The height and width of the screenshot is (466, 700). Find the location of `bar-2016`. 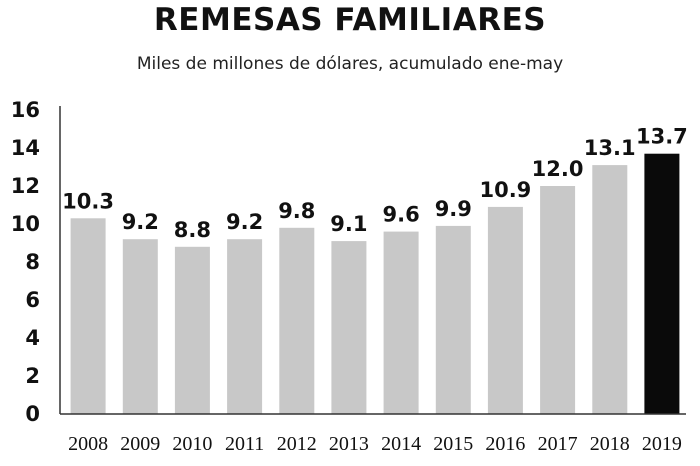

bar-2016 is located at coordinates (505, 310).